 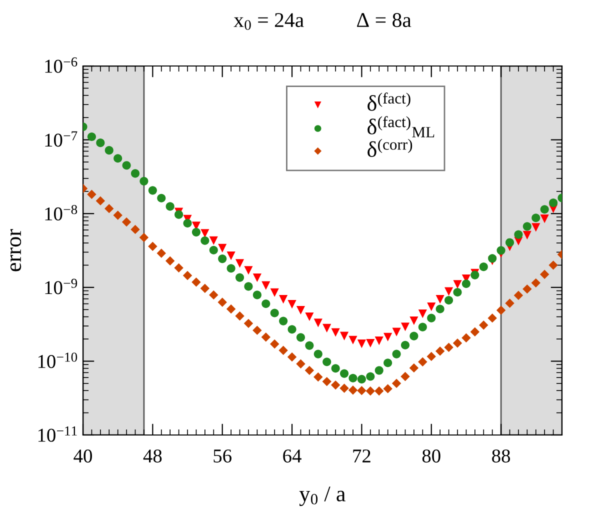 What do you see at coordinates (501, 456) in the screenshot?
I see `x-tick-label: 88` at bounding box center [501, 456].